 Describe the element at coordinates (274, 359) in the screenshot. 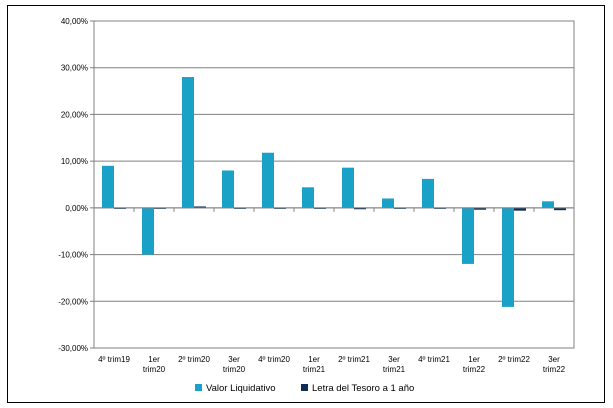

I see `x-tick-label: 4º trim20` at that location.